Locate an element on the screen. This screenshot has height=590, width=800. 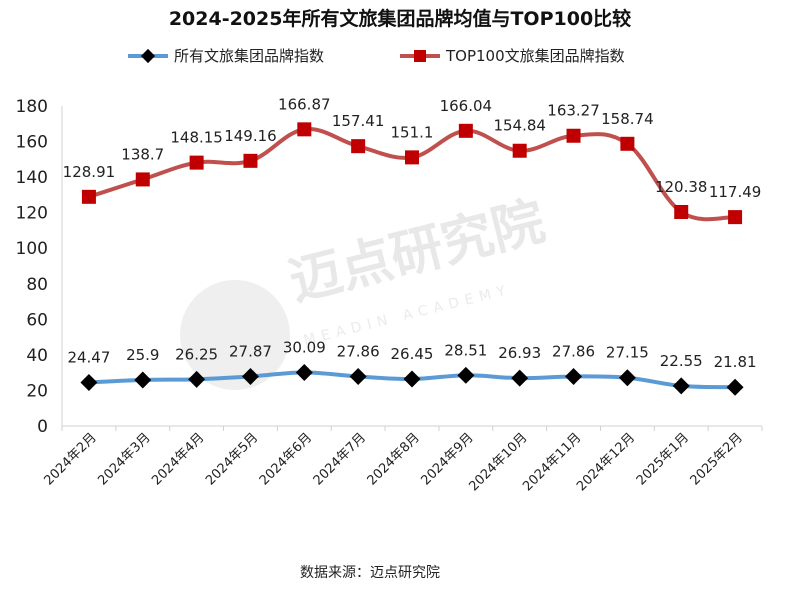
source-note: 数据来源：迈点研究院 is located at coordinates (370, 573).